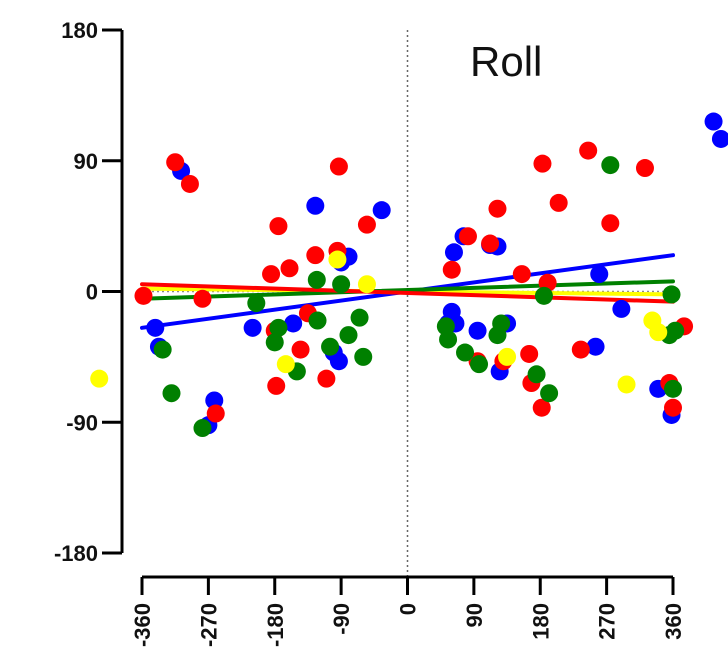 Image resolution: width=728 pixels, height=672 pixels. Describe the element at coordinates (208, 625) in the screenshot. I see `x-tick-label: -270` at that location.